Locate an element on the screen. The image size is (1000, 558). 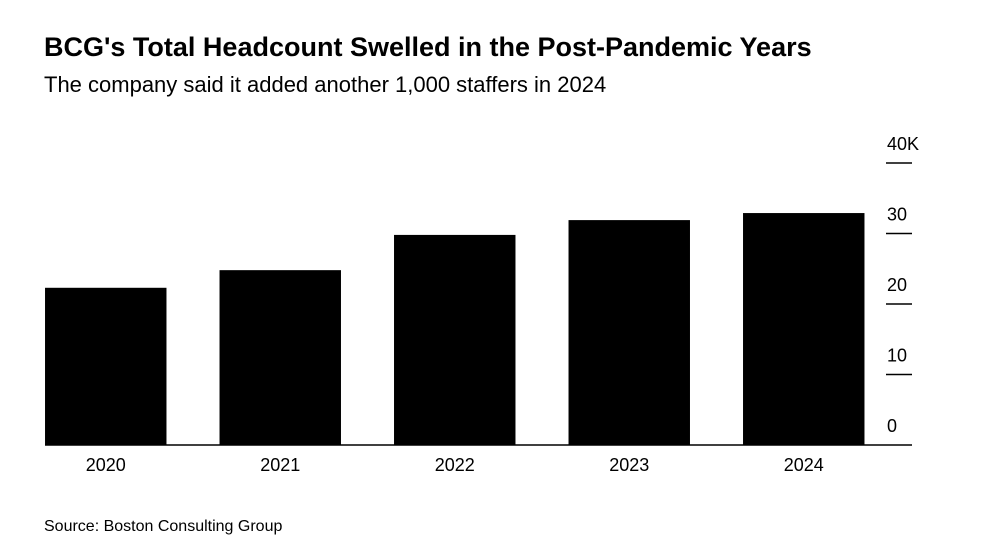
y-tick-label: 10 is located at coordinates (897, 355).